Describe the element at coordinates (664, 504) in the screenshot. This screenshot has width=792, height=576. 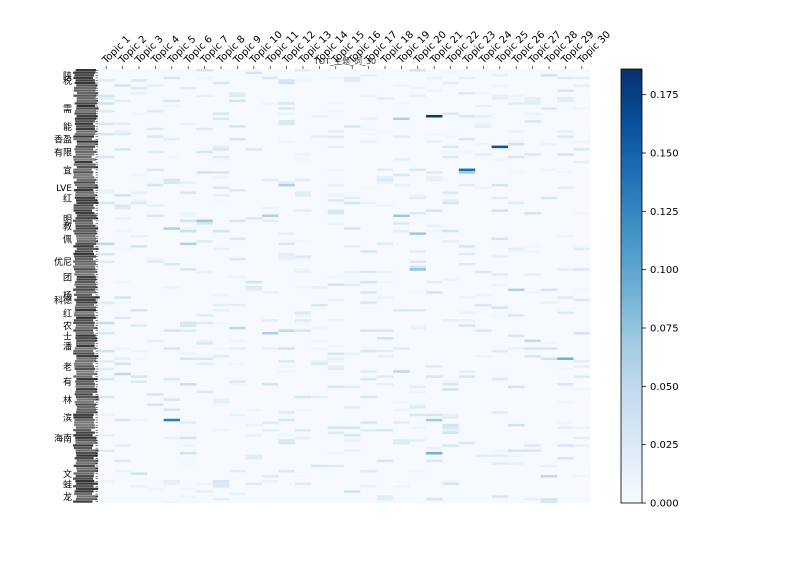
I see `colorbar-tick-label: 0.000` at that location.